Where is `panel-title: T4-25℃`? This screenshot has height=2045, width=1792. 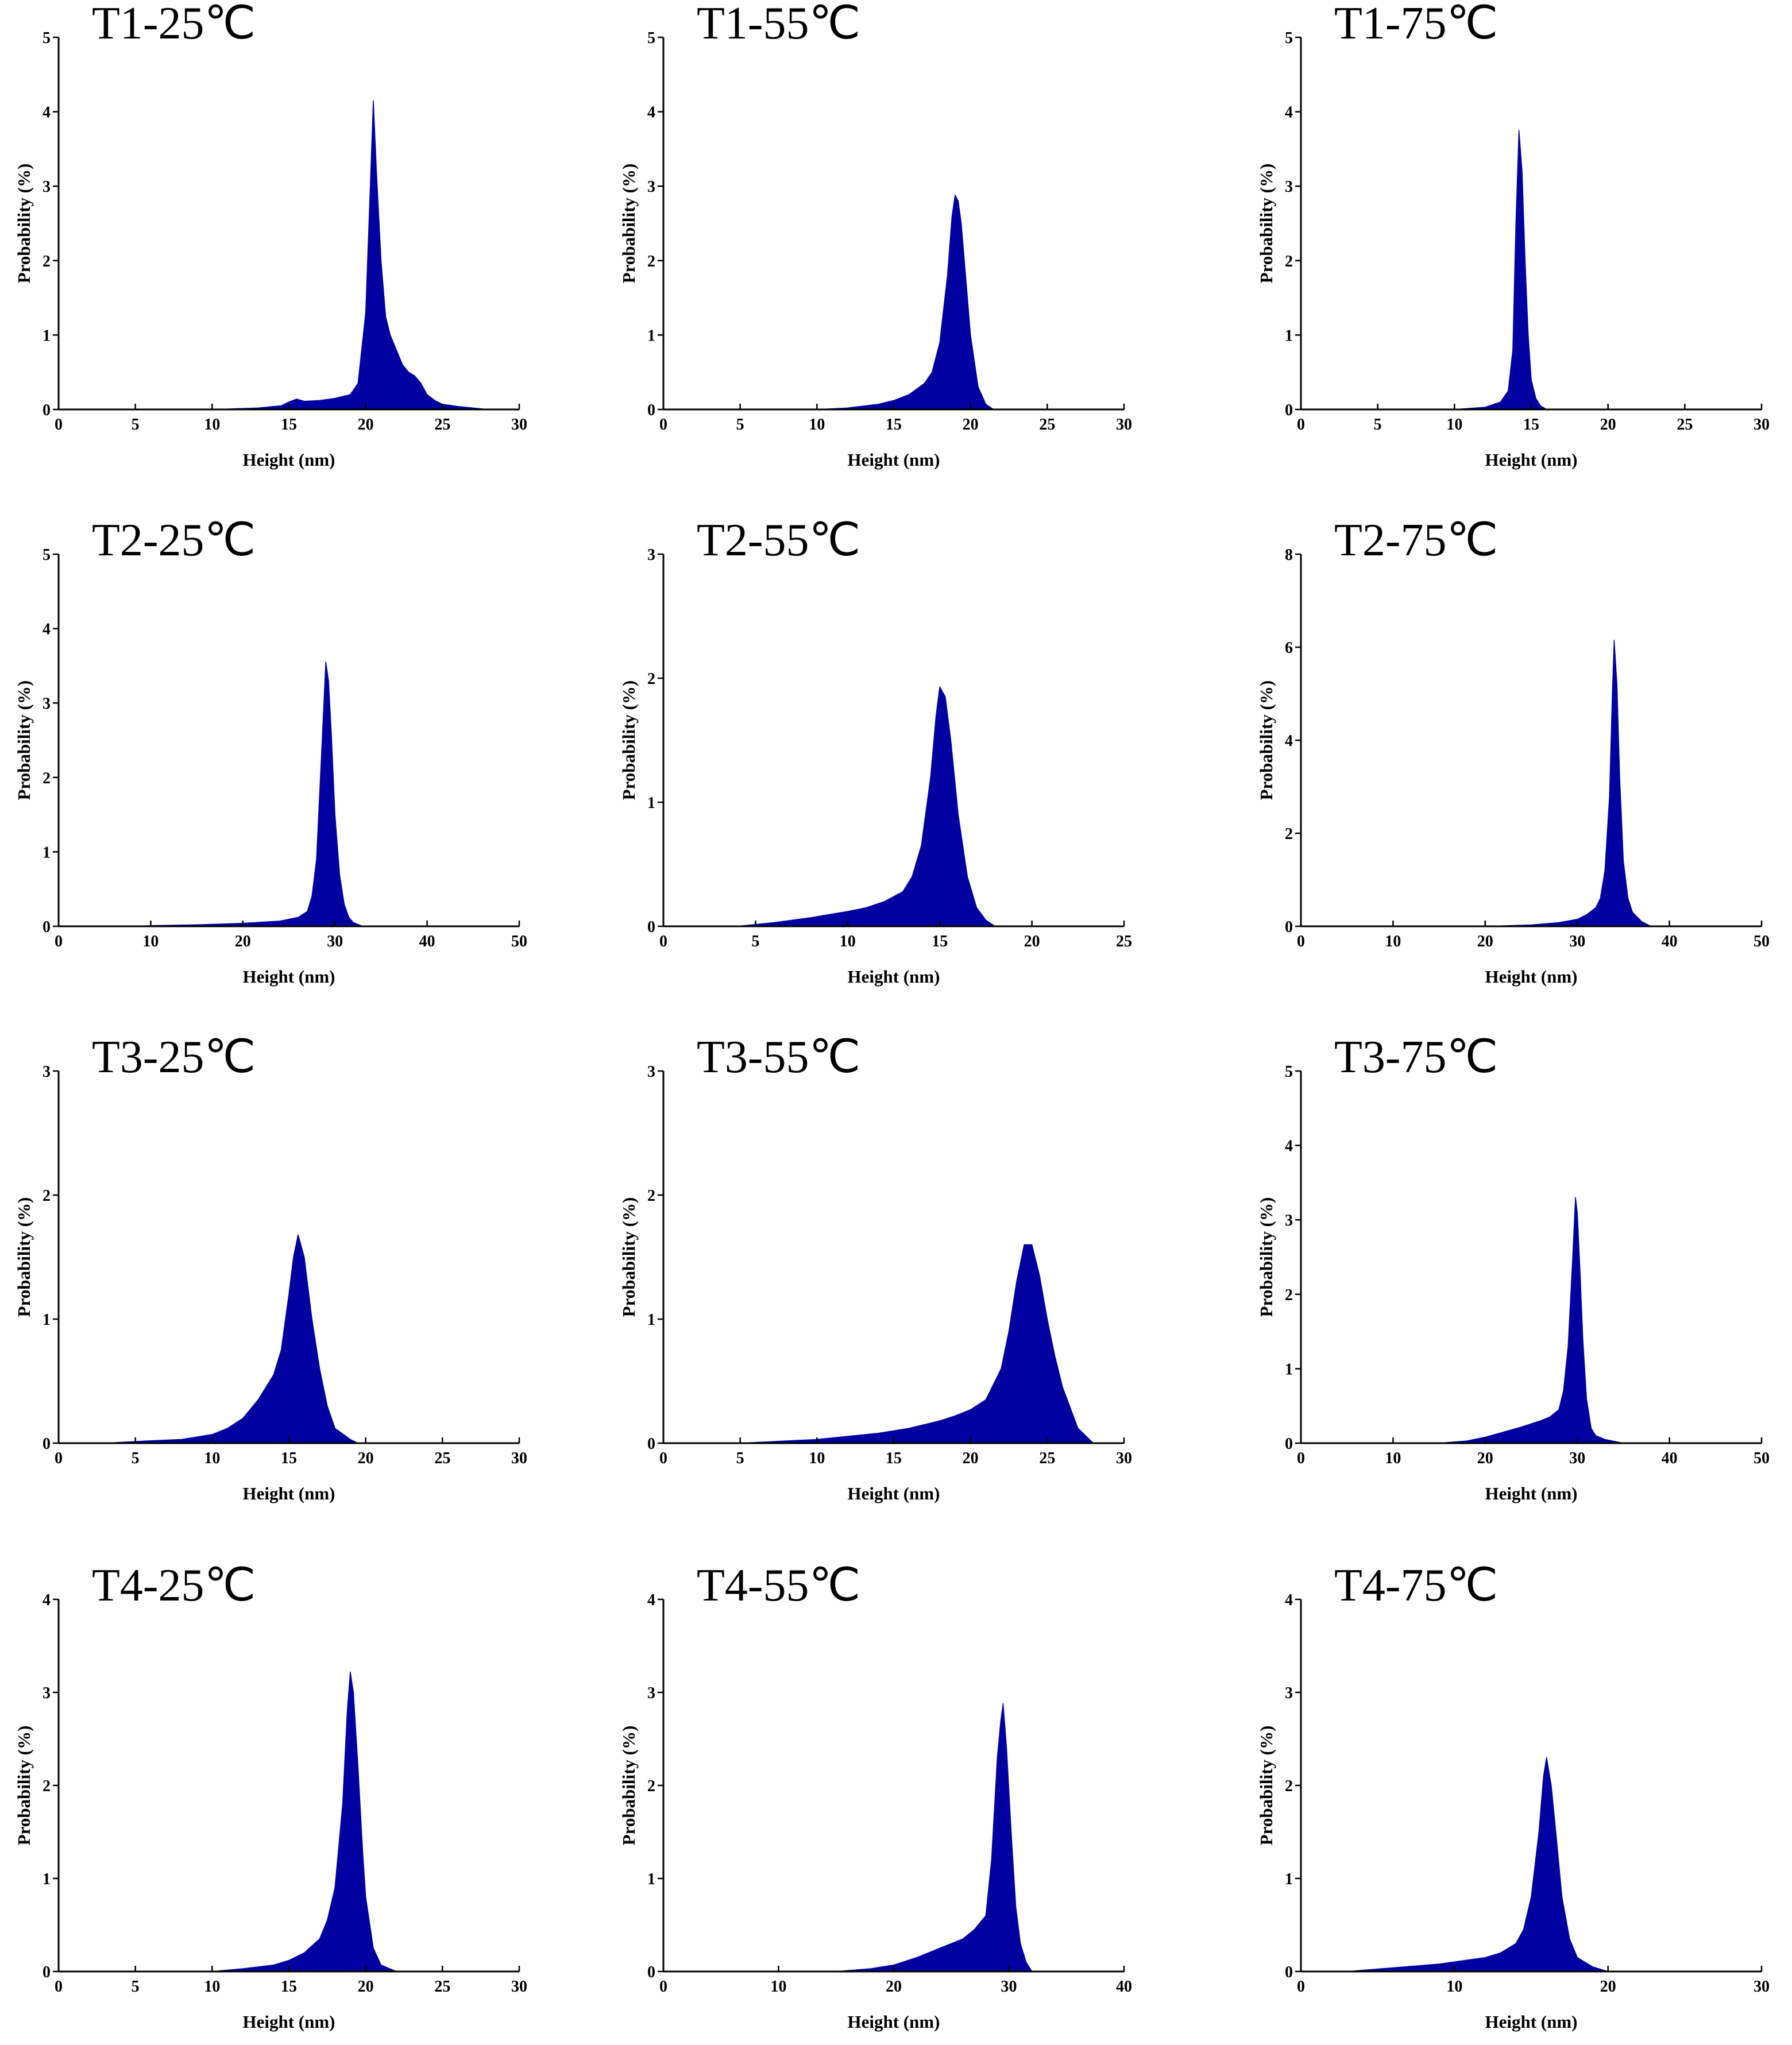
panel-title: T4-25℃ is located at coordinates (174, 1585).